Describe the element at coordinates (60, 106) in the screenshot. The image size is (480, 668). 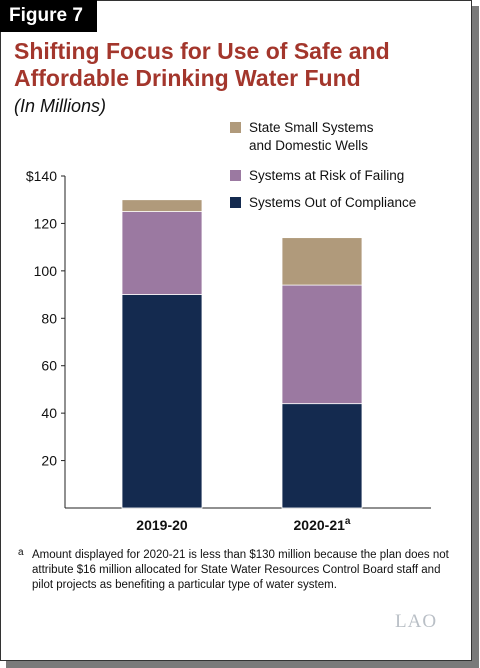
I see `chart-subtitle: (In Millions)` at that location.